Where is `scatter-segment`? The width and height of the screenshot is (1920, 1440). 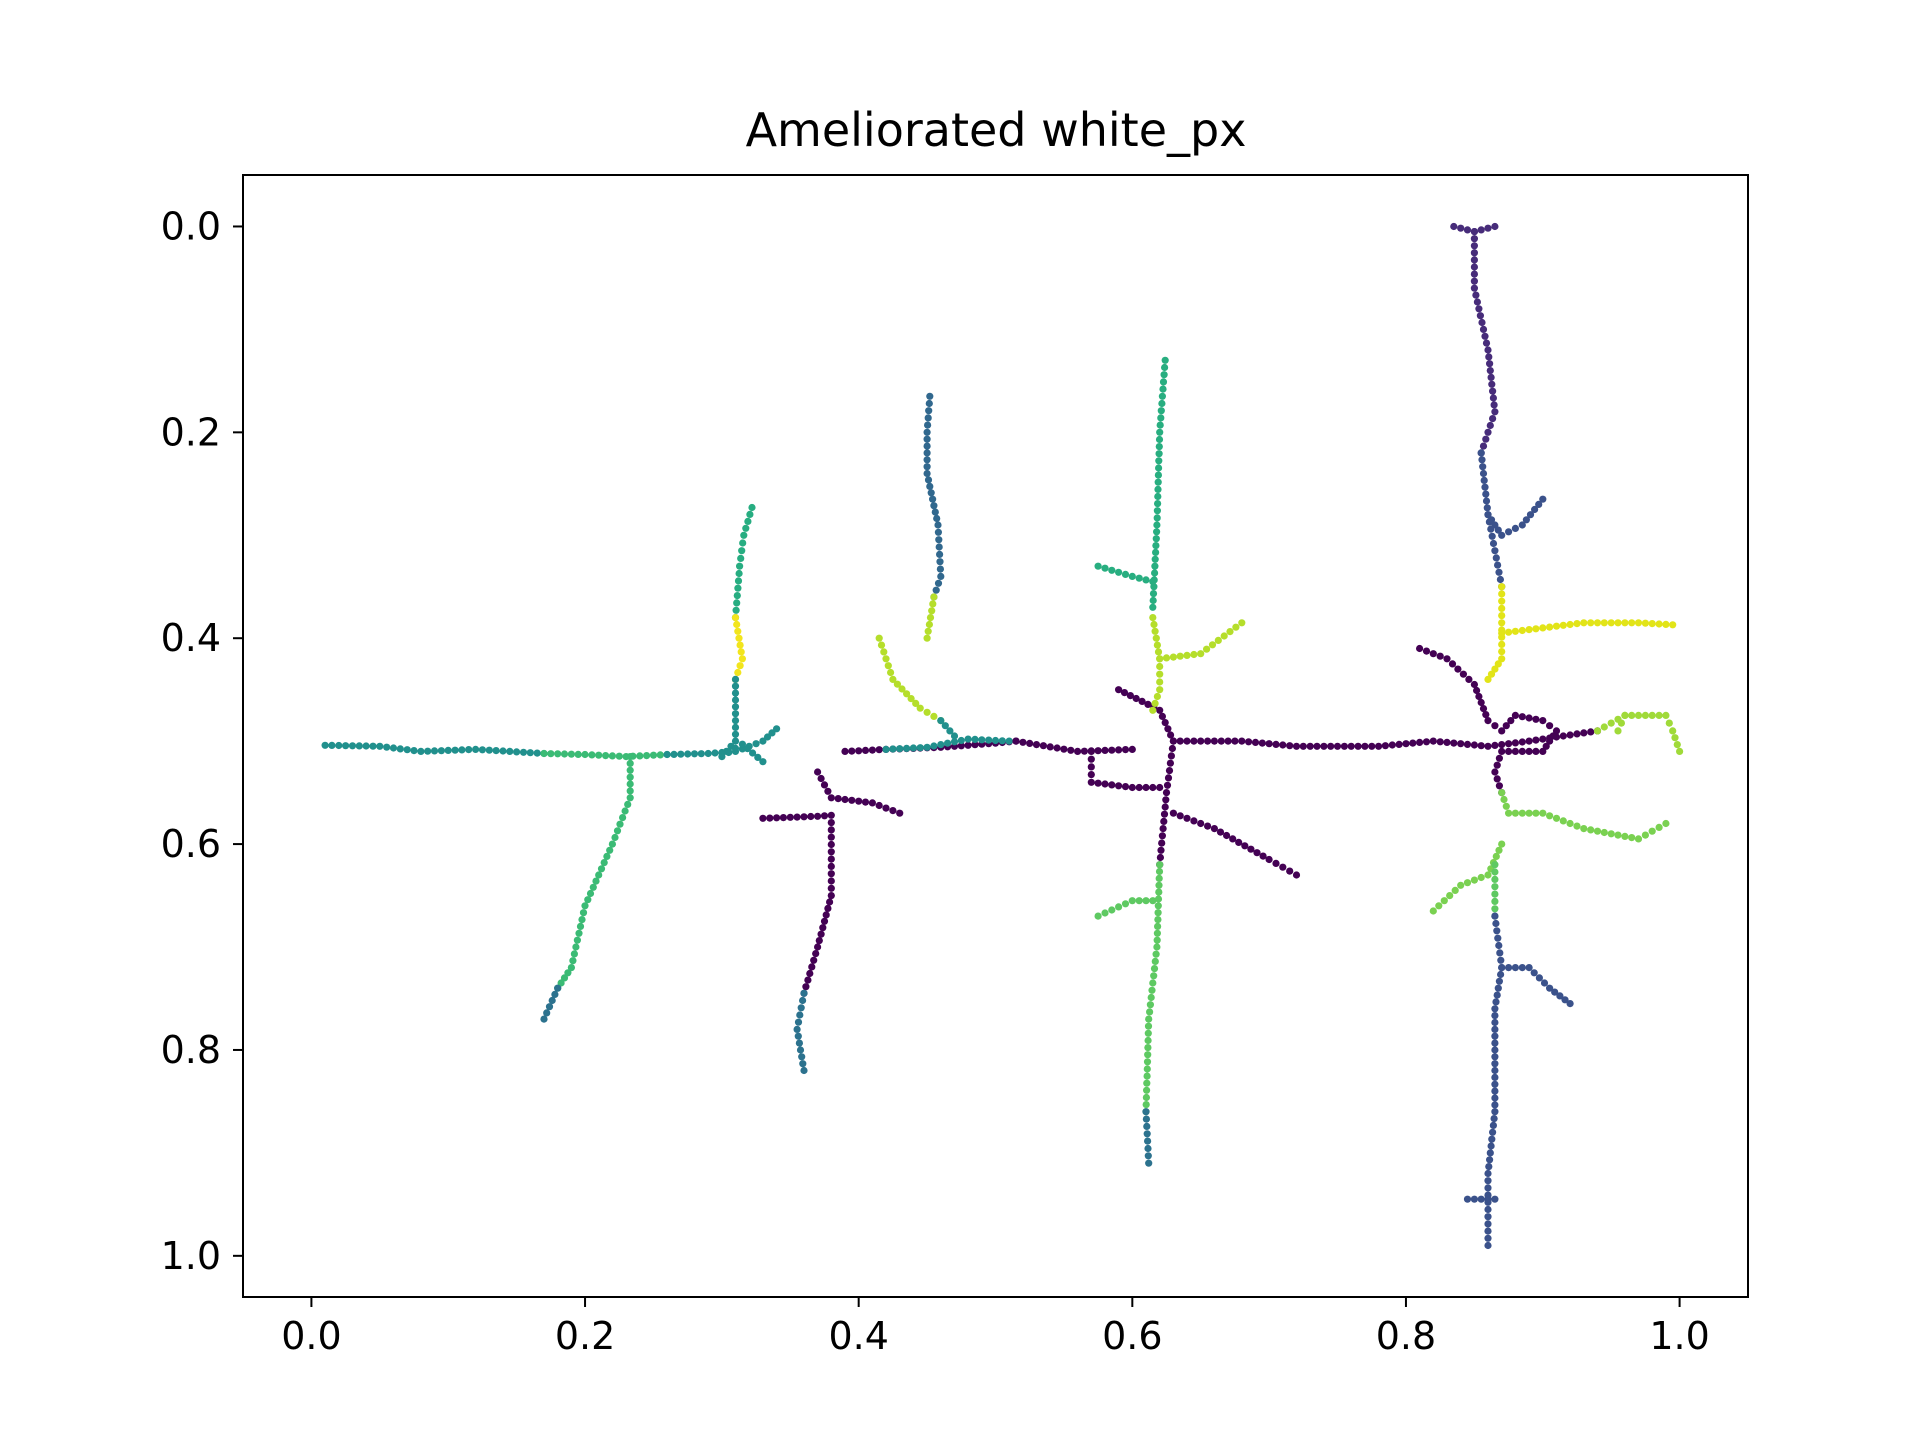 scatter-segment is located at coordinates (1481, 1199).